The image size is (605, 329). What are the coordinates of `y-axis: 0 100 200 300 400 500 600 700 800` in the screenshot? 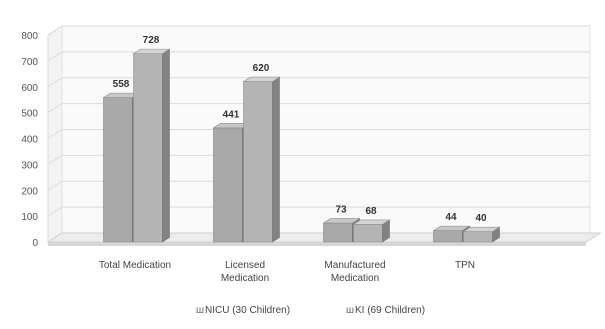 It's located at (29, 140).